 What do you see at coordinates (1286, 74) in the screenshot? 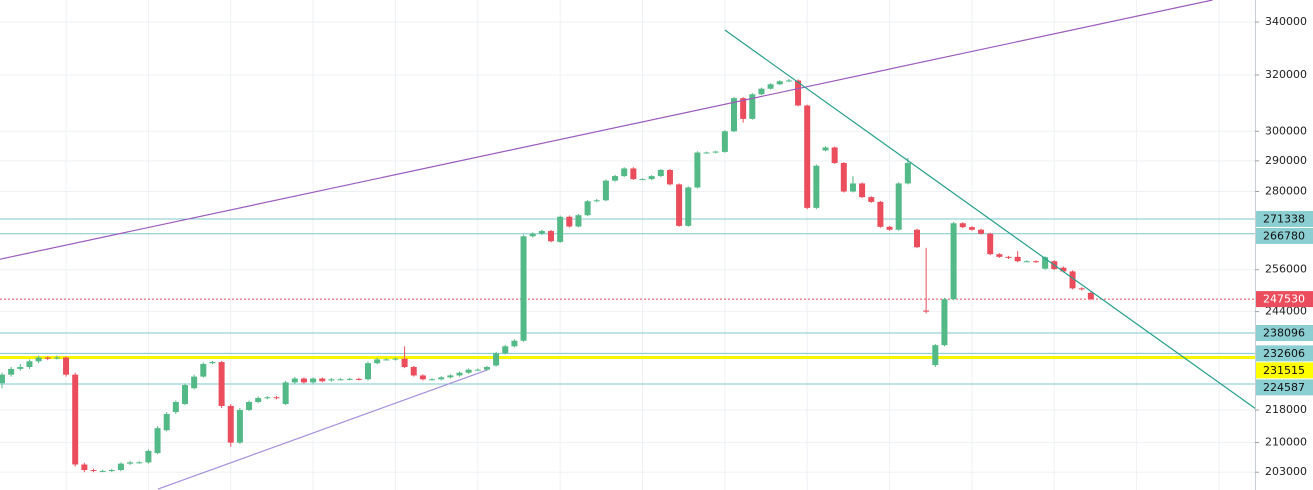
I see `y-tick-label: 320000` at bounding box center [1286, 74].